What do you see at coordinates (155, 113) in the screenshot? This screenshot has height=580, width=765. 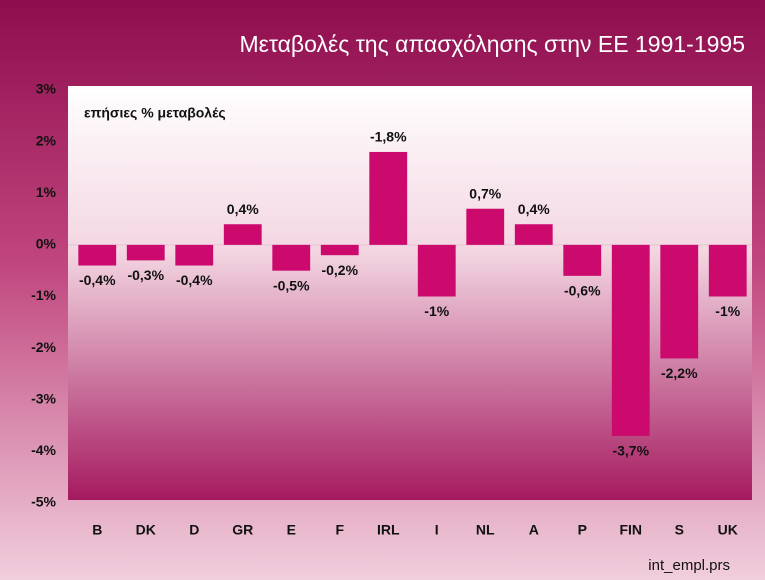 I see `subtitle: επήσιες % μεταβολές` at bounding box center [155, 113].